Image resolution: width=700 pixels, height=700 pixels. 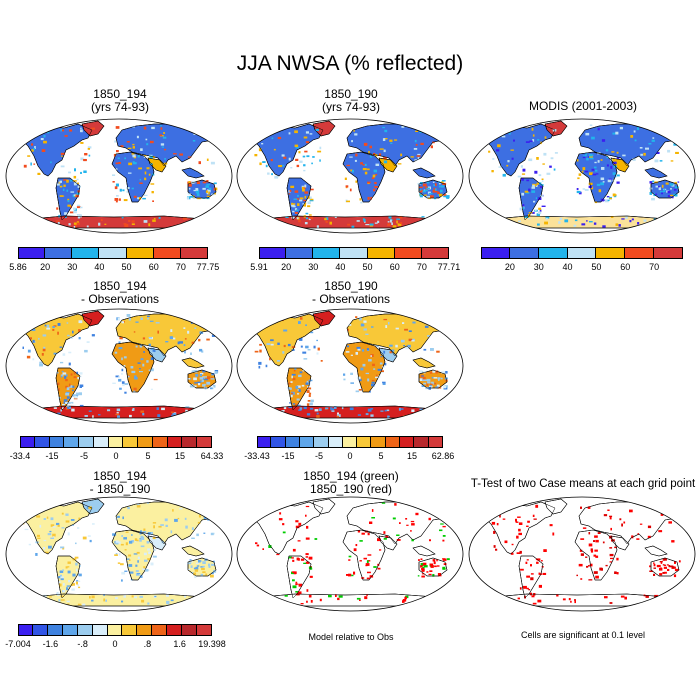 What do you see at coordinates (120, 94) in the screenshot?
I see `panel-title-line1: 1850_194` at bounding box center [120, 94].